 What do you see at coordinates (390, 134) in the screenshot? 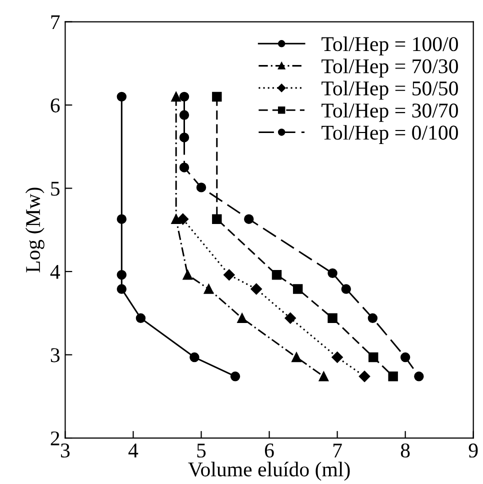
I see `legend-label: Tol/Hep = 0/100` at bounding box center [390, 134].